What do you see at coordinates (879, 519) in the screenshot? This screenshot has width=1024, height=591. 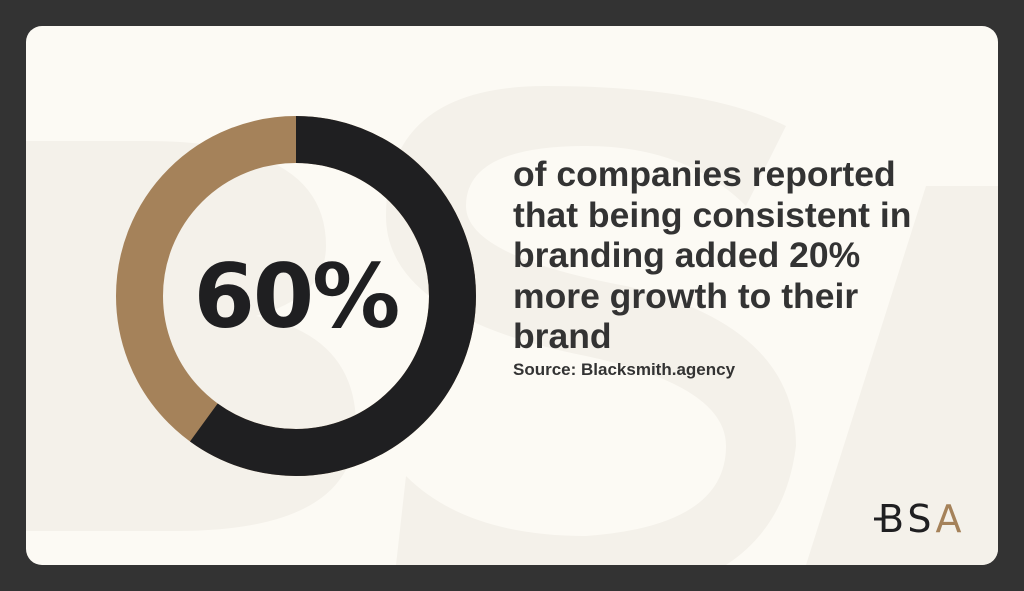 I see `logo-crossbar-icon` at bounding box center [879, 519].